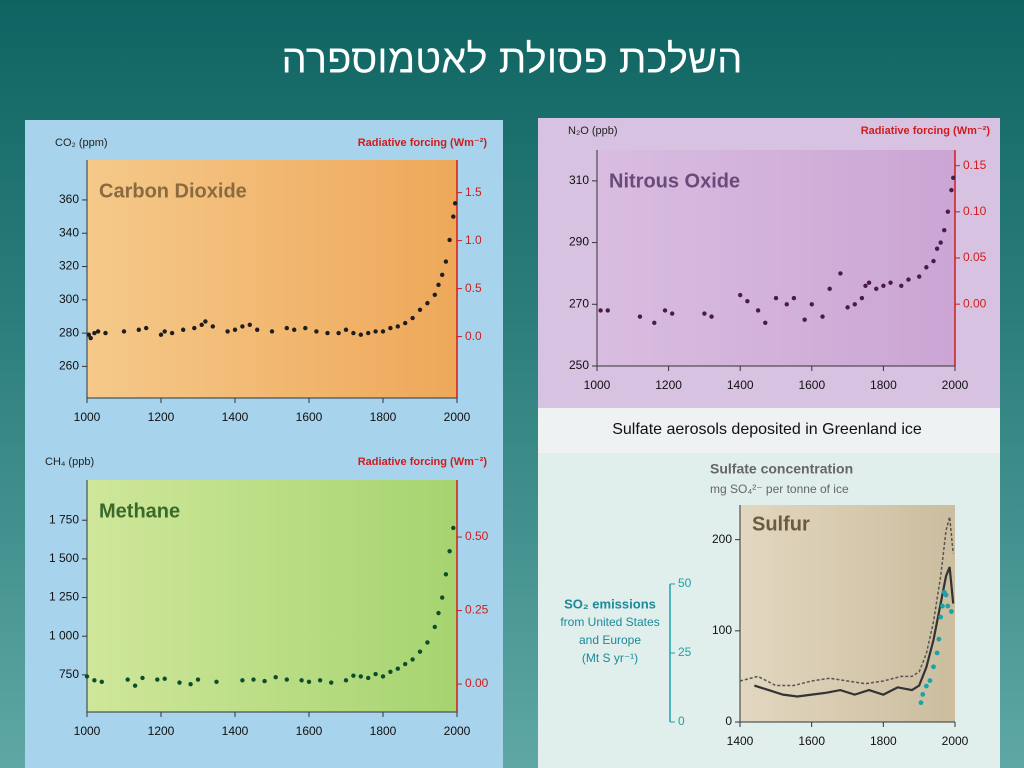 This screenshot has height=768, width=1024. Describe the element at coordinates (161, 417) in the screenshot. I see `x-tick-label: 1200` at that location.